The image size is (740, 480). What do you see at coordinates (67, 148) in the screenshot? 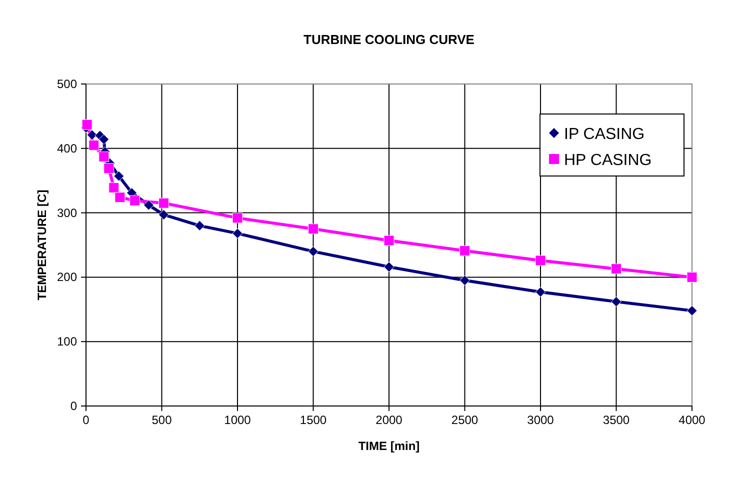
I see `y-tick-label: 400` at bounding box center [67, 148].